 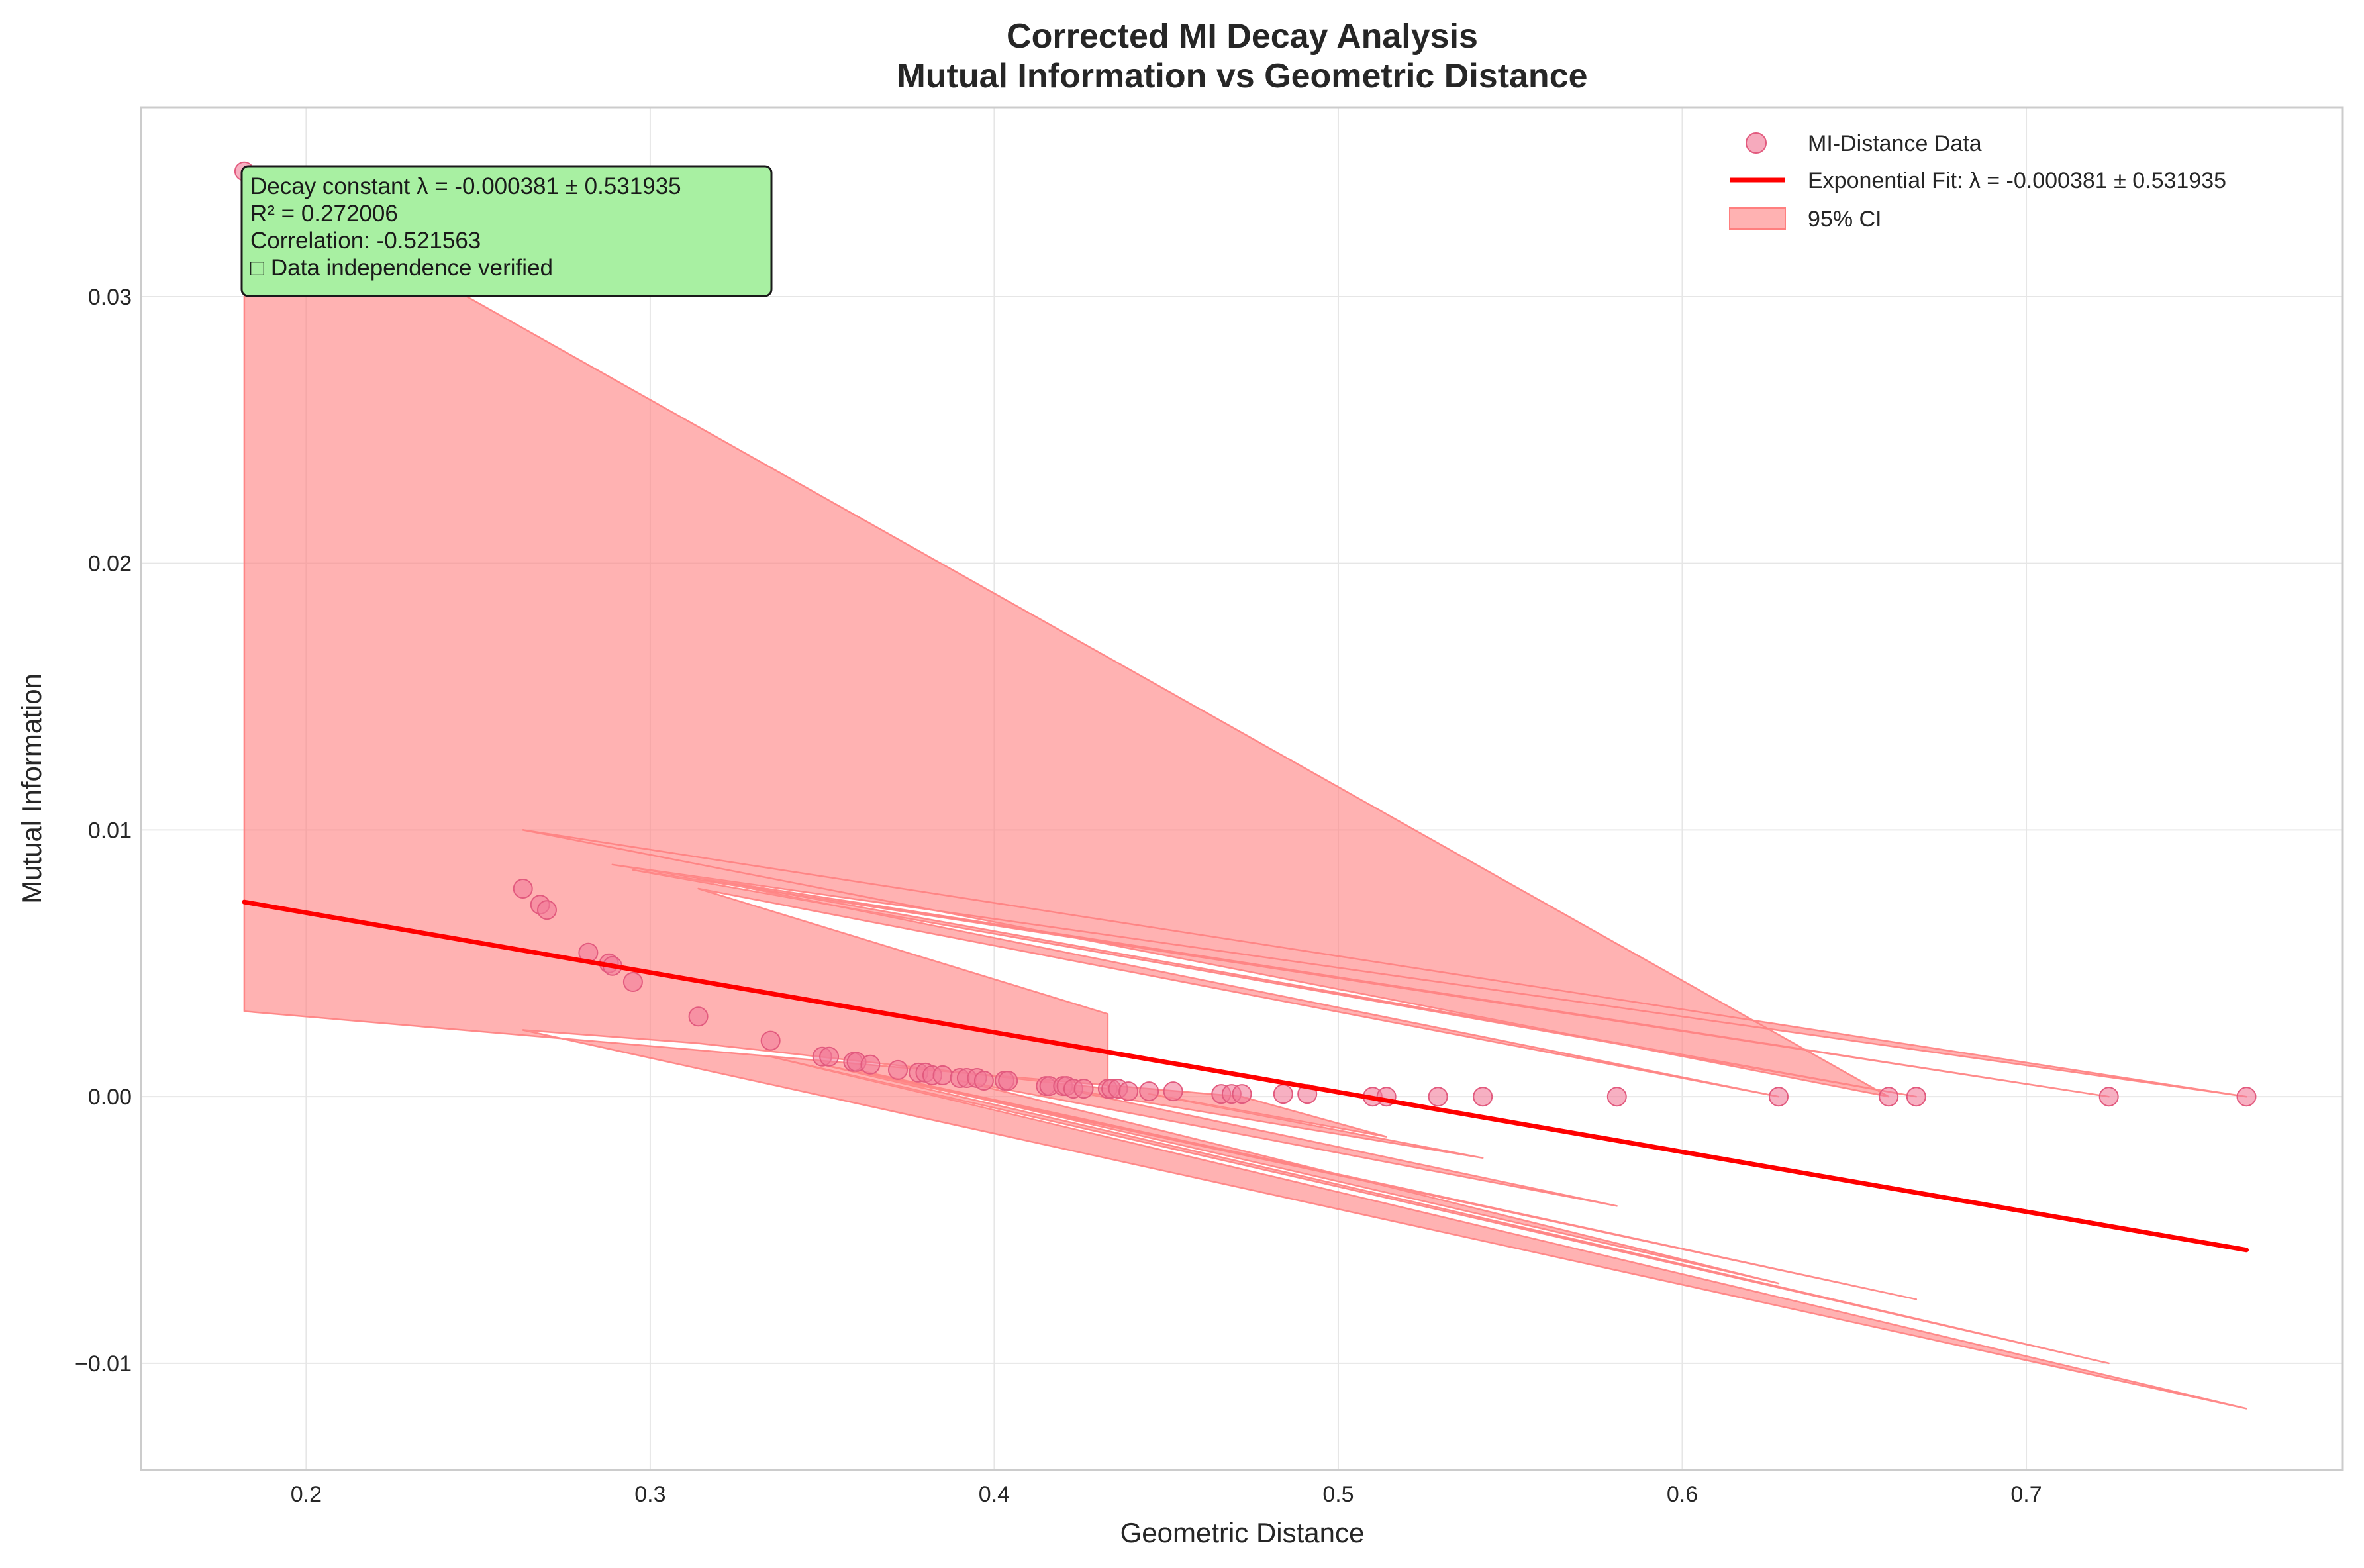 What do you see at coordinates (324, 213) in the screenshot?
I see `stats-line-r2: R² = 0.272006` at bounding box center [324, 213].